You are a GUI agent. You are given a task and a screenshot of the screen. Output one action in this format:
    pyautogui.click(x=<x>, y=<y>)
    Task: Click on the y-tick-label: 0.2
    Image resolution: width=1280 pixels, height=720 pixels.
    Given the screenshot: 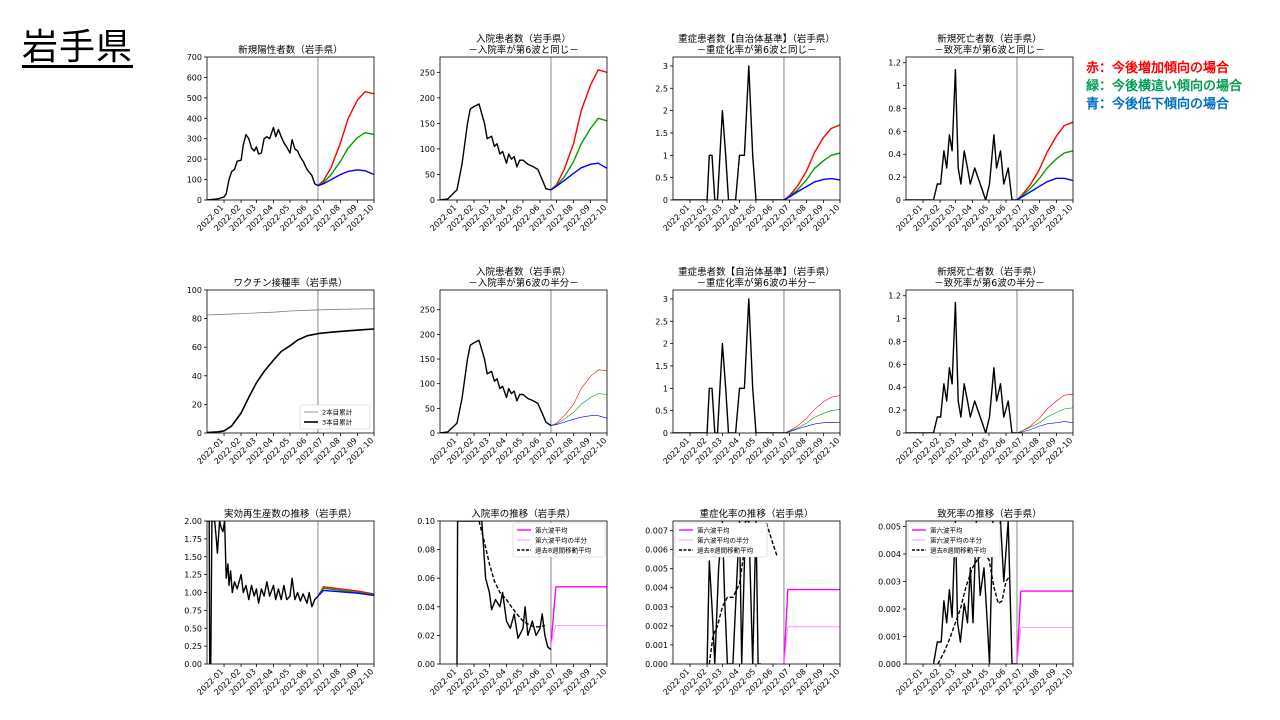 What is the action you would take?
    pyautogui.click(x=894, y=177)
    